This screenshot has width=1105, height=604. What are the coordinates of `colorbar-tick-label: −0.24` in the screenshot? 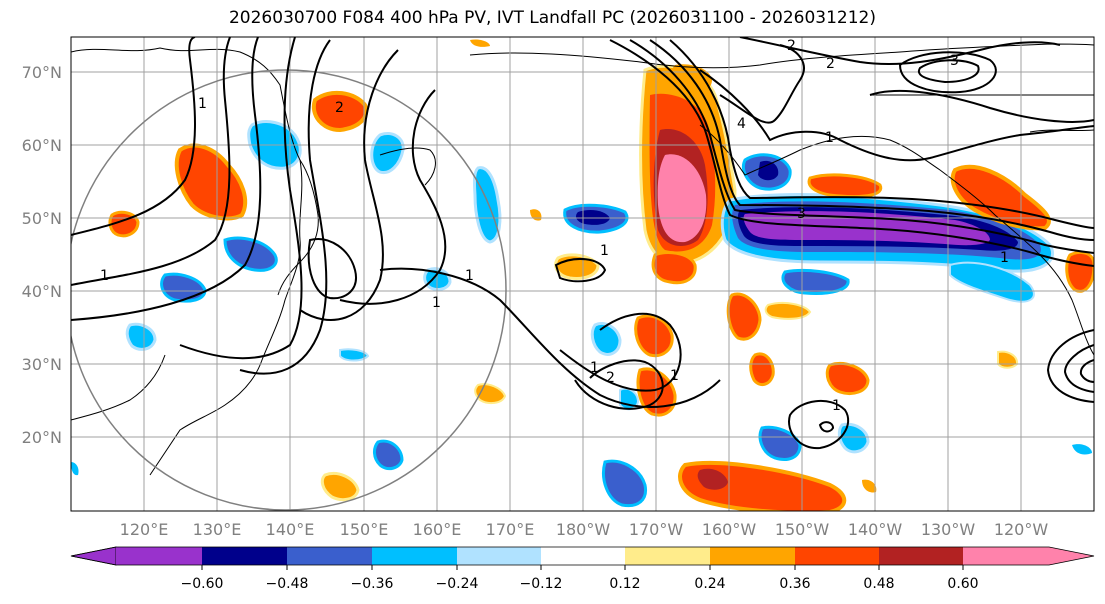 It's located at (457, 584).